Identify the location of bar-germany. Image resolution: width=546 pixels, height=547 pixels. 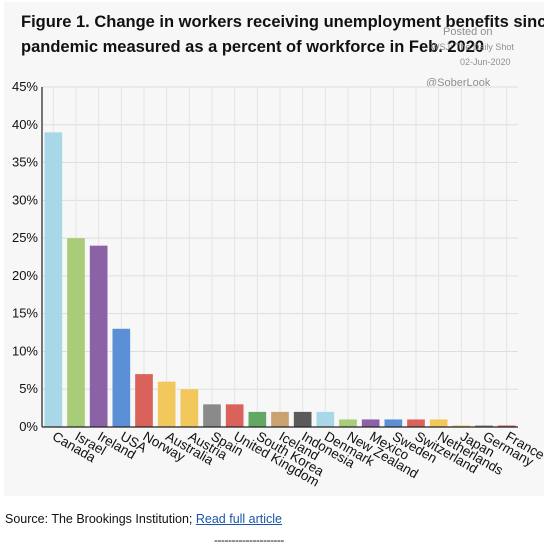
(484, 426).